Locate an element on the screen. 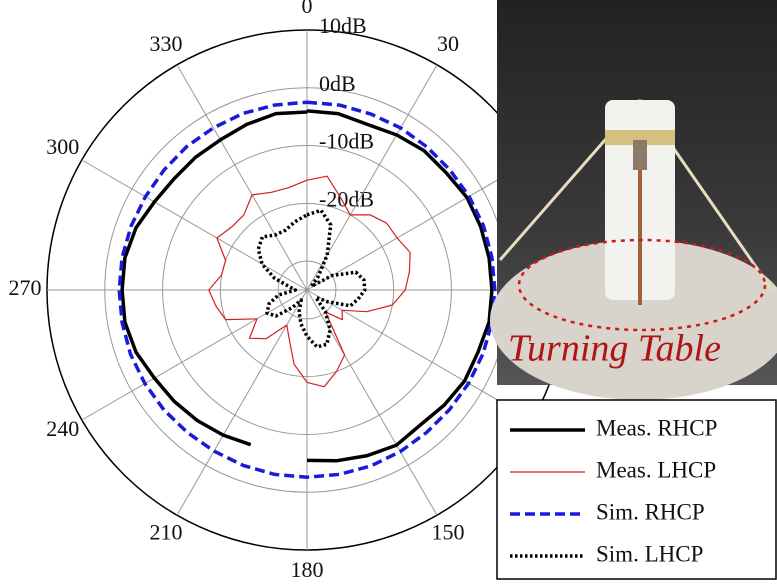 The width and height of the screenshot is (777, 585). r-tick-label: 0dB is located at coordinates (337, 83).